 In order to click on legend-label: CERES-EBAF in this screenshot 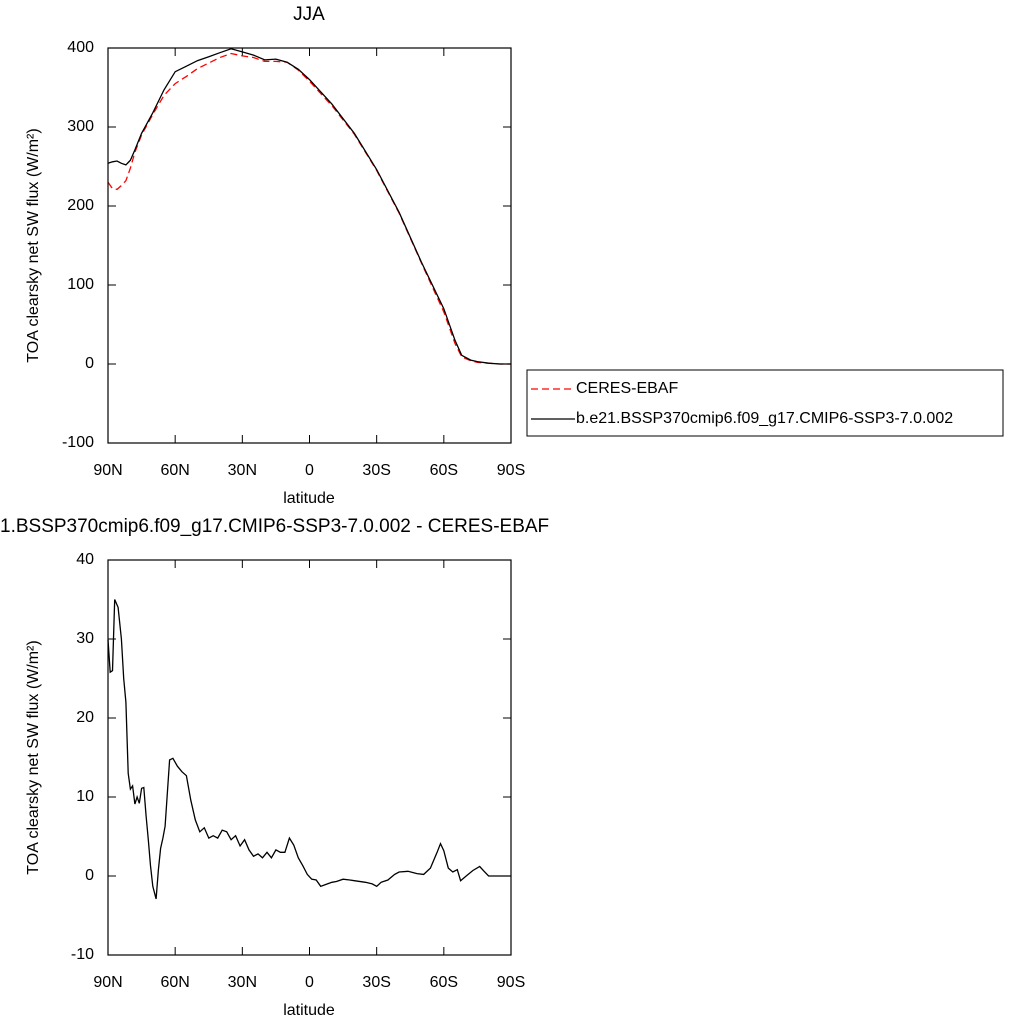, I will do `click(627, 388)`.